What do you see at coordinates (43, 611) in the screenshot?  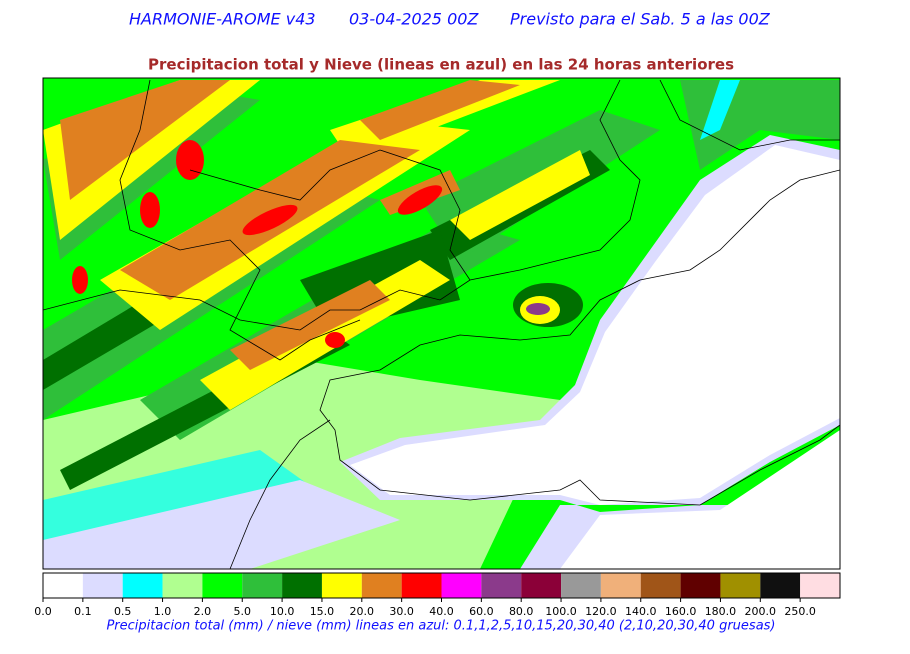 I see `tick-label: 0.0` at bounding box center [43, 611].